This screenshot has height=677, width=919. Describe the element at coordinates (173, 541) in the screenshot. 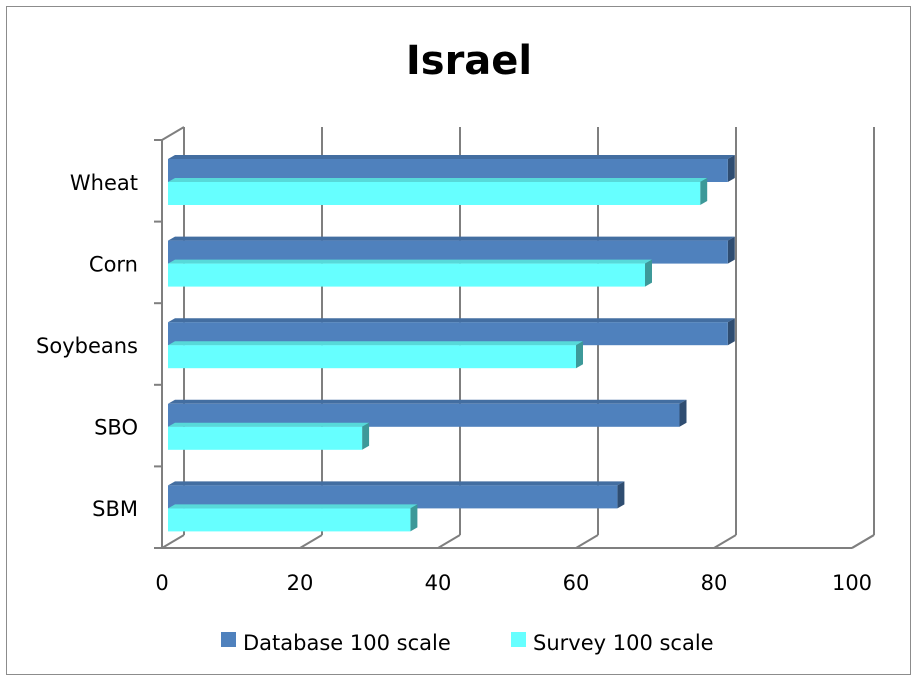

I see `floor-left-edge` at that location.